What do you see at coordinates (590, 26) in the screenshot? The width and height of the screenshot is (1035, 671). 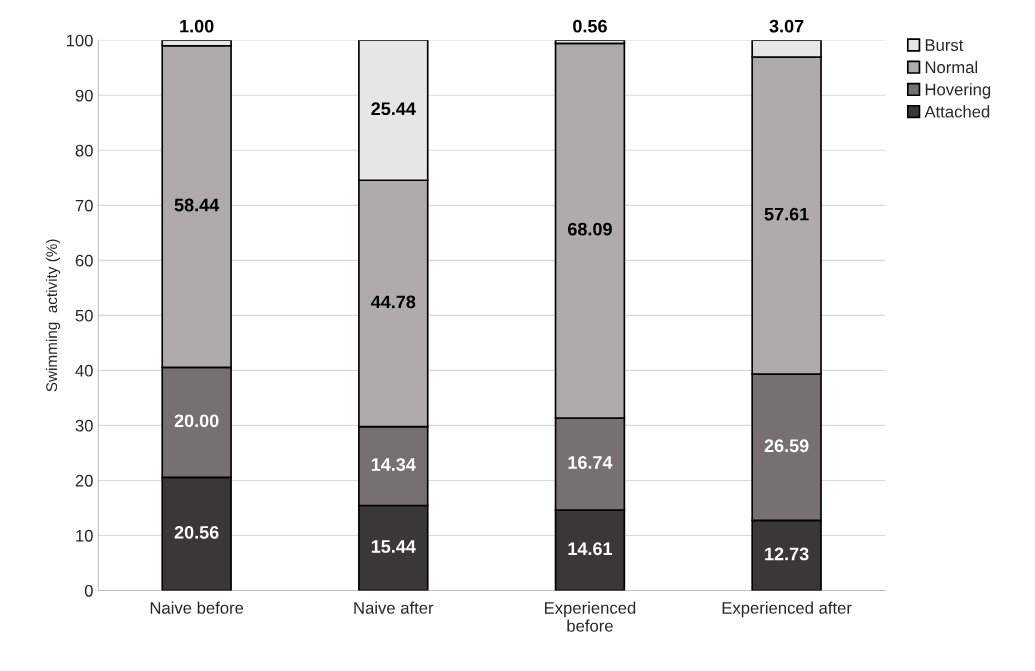 I see `data-label: 0.56` at bounding box center [590, 26].